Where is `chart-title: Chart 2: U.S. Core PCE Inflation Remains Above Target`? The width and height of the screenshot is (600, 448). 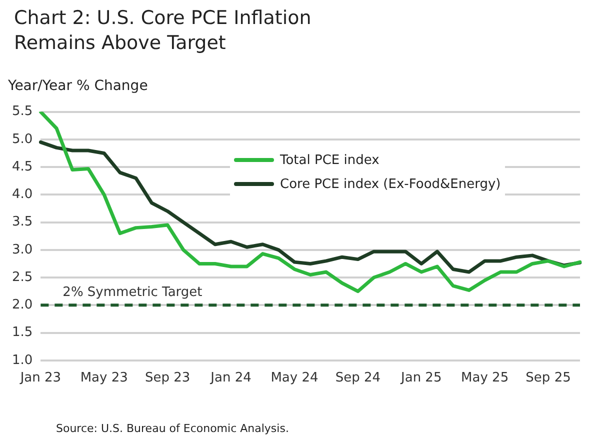
chart-title: Chart 2: U.S. Core PCE Inflation Remains Above Target is located at coordinates (163, 31).